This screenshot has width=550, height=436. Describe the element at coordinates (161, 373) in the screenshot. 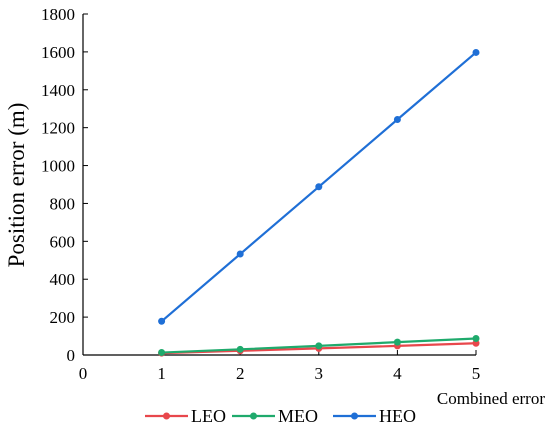

I see `x-tick-label: 1` at that location.